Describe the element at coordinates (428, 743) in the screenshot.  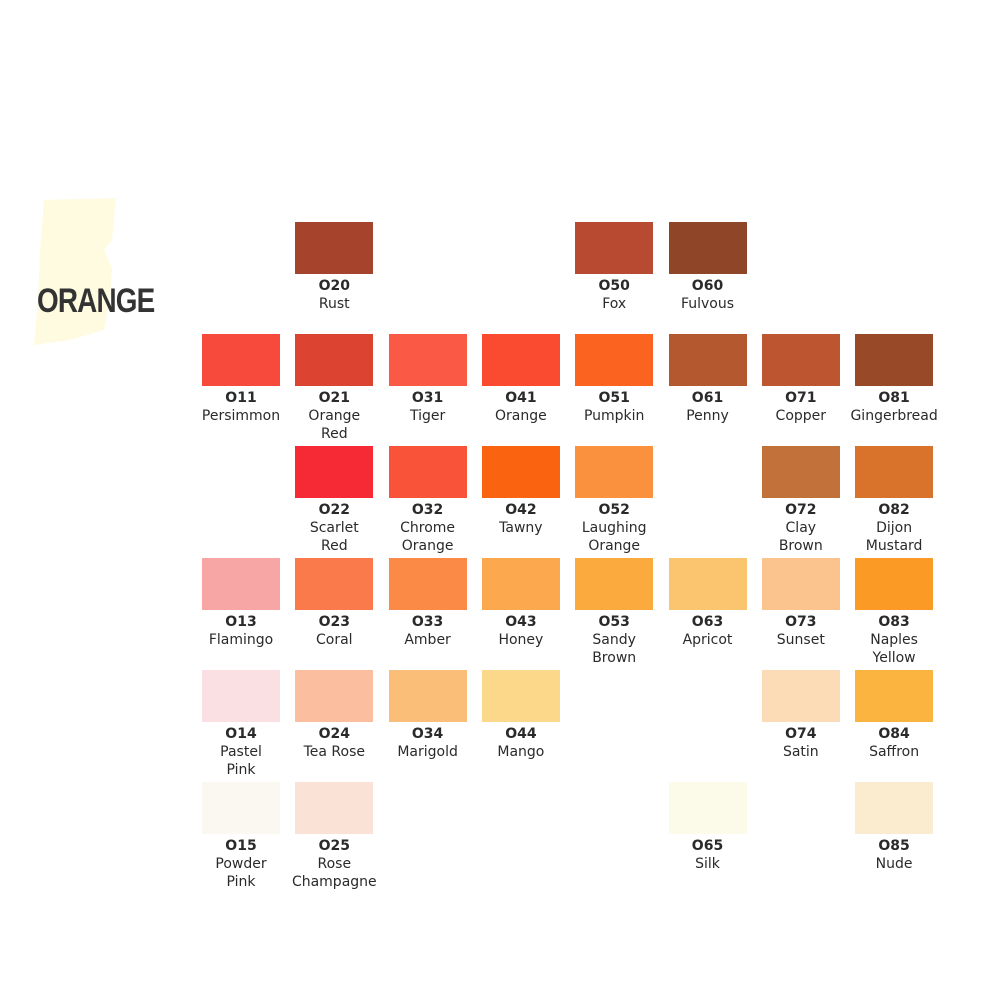
I see `swatch-label: O34 Marigold` at that location.